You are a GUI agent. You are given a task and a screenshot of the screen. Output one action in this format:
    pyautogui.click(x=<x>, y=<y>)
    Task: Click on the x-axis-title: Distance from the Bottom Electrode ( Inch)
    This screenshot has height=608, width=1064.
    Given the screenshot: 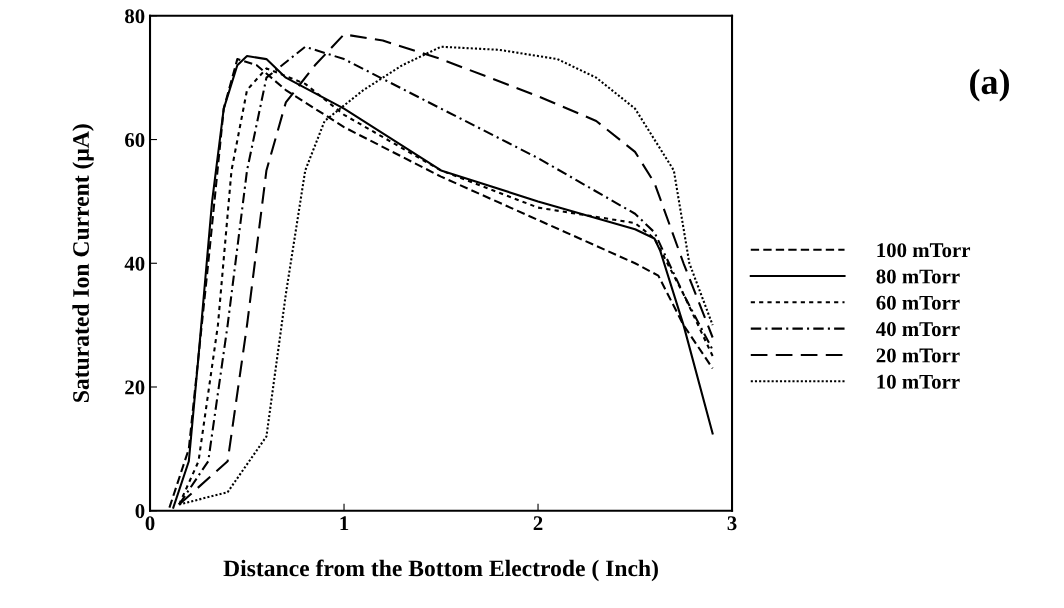 What is the action you would take?
    pyautogui.click(x=440, y=570)
    